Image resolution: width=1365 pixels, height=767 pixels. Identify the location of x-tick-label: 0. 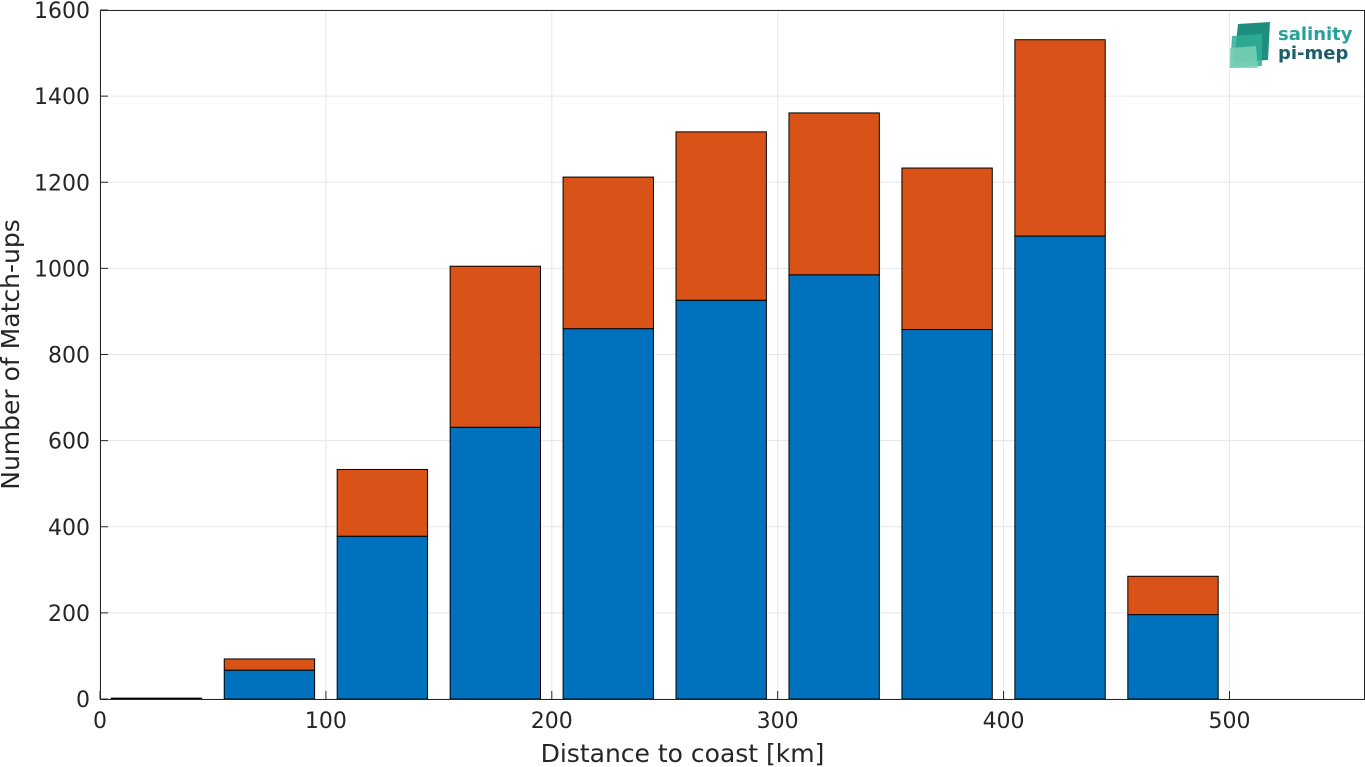
(100, 721).